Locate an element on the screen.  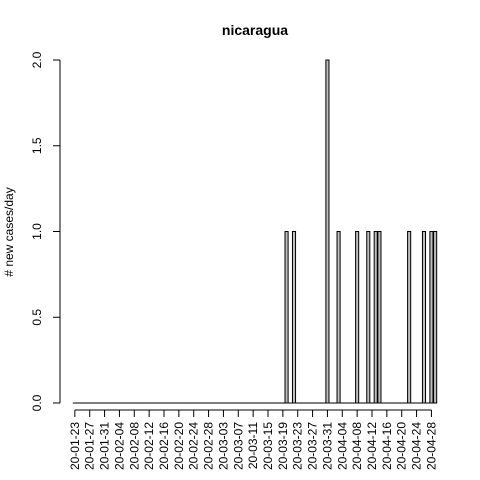
x-tick-label: 20-02-16 is located at coordinates (164, 446).